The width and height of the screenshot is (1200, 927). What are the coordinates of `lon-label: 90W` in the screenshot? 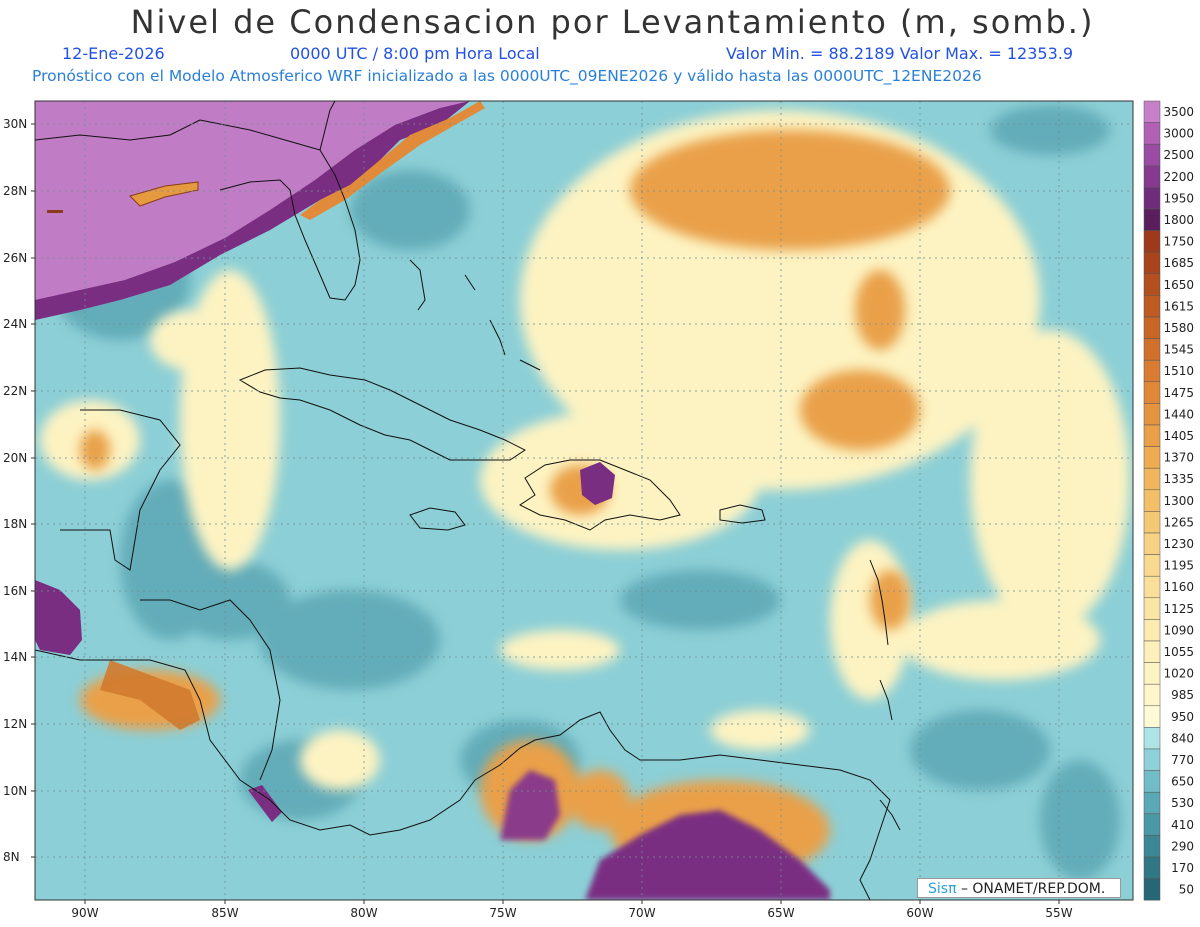 It's located at (84, 913).